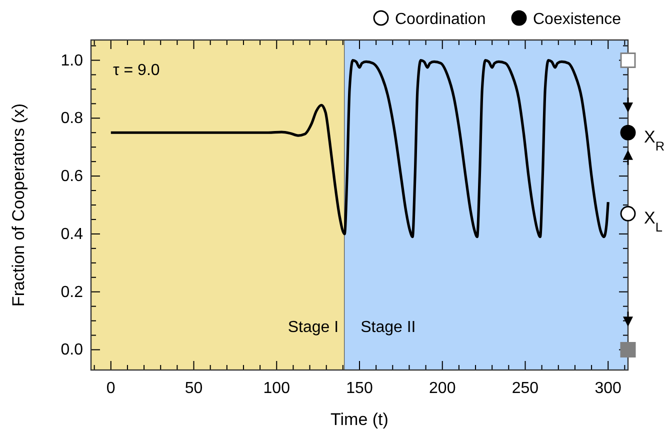  Describe the element at coordinates (388, 327) in the screenshot. I see `band-label: Stage II` at that location.